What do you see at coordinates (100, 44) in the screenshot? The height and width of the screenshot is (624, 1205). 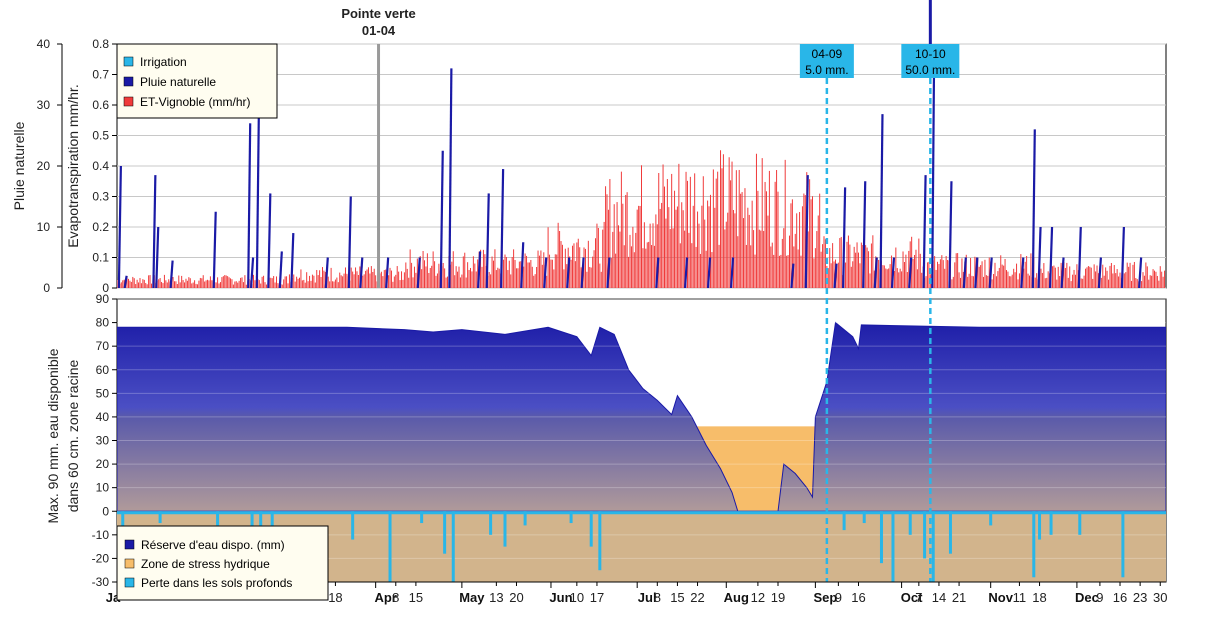 I see `et-tick-label: 0.8` at bounding box center [100, 44].